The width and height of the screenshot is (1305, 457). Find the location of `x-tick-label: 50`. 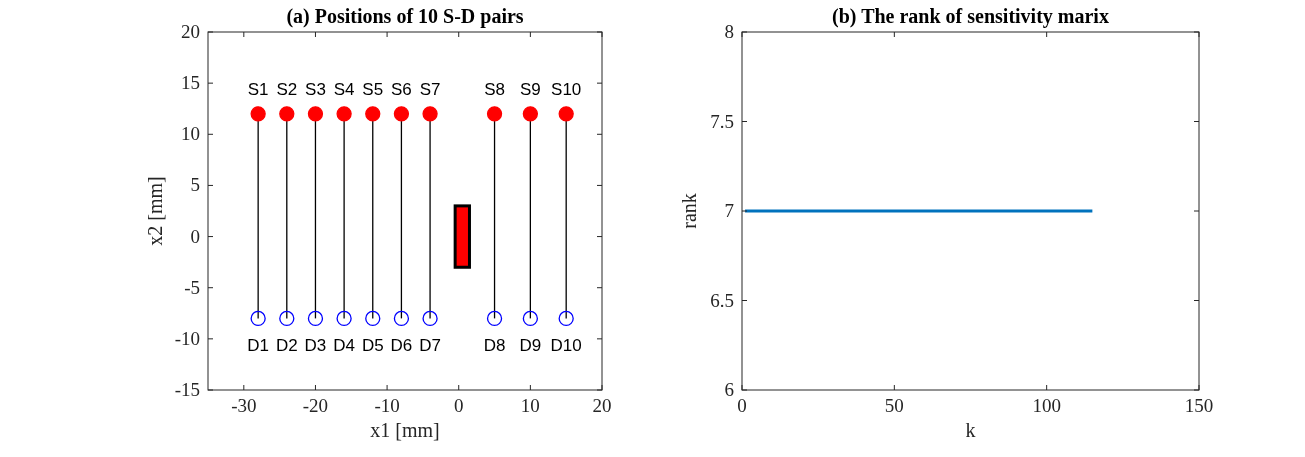

x-tick-label: 50 is located at coordinates (894, 405).